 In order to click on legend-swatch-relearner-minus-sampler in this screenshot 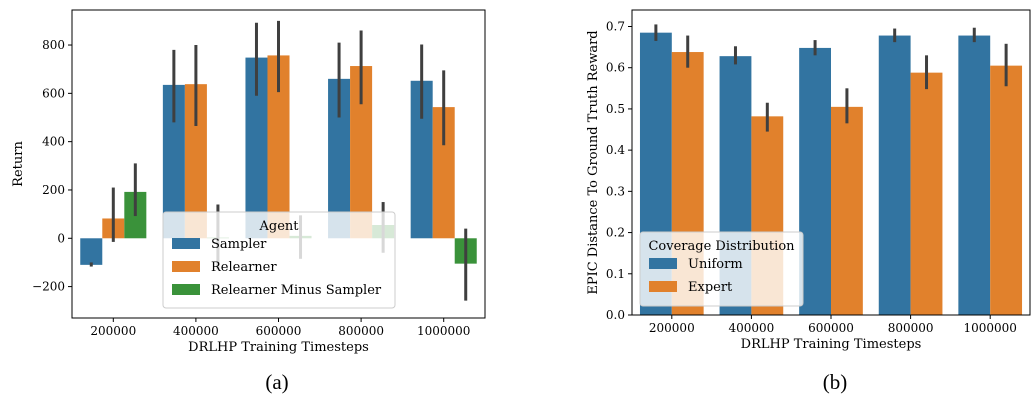, I will do `click(186, 289)`.